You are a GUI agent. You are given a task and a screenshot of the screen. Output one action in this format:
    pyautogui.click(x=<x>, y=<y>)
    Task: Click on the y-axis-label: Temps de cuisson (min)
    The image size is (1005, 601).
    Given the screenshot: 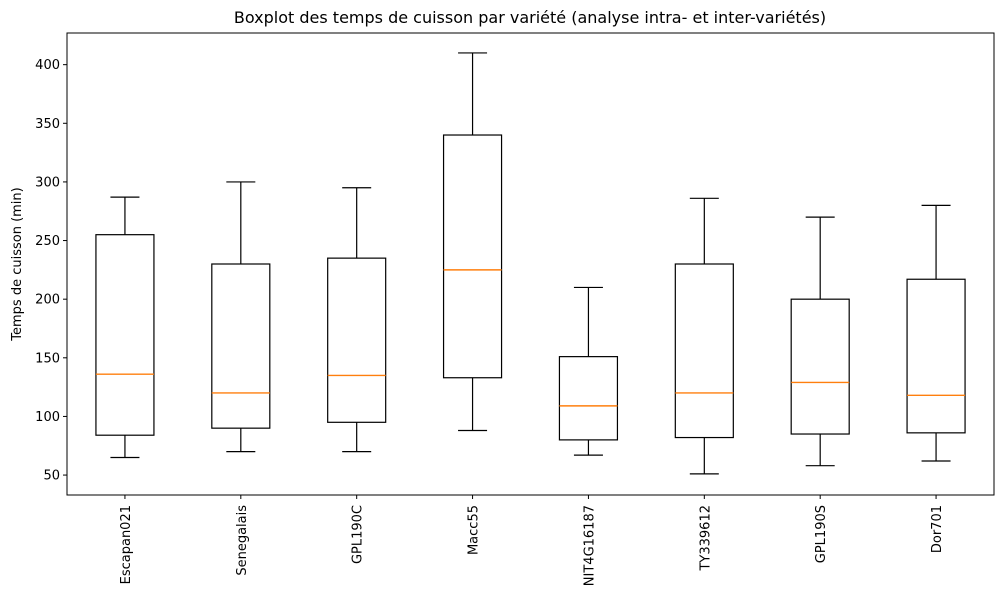 What is the action you would take?
    pyautogui.click(x=17, y=264)
    